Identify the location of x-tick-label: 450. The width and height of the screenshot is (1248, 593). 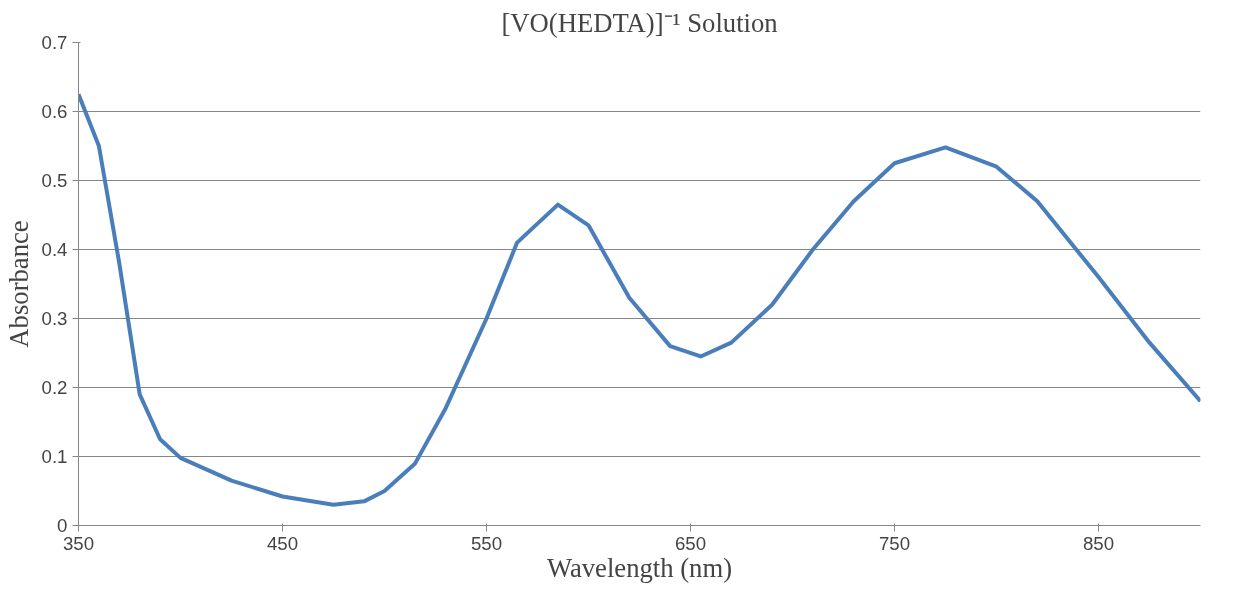
(282, 543).